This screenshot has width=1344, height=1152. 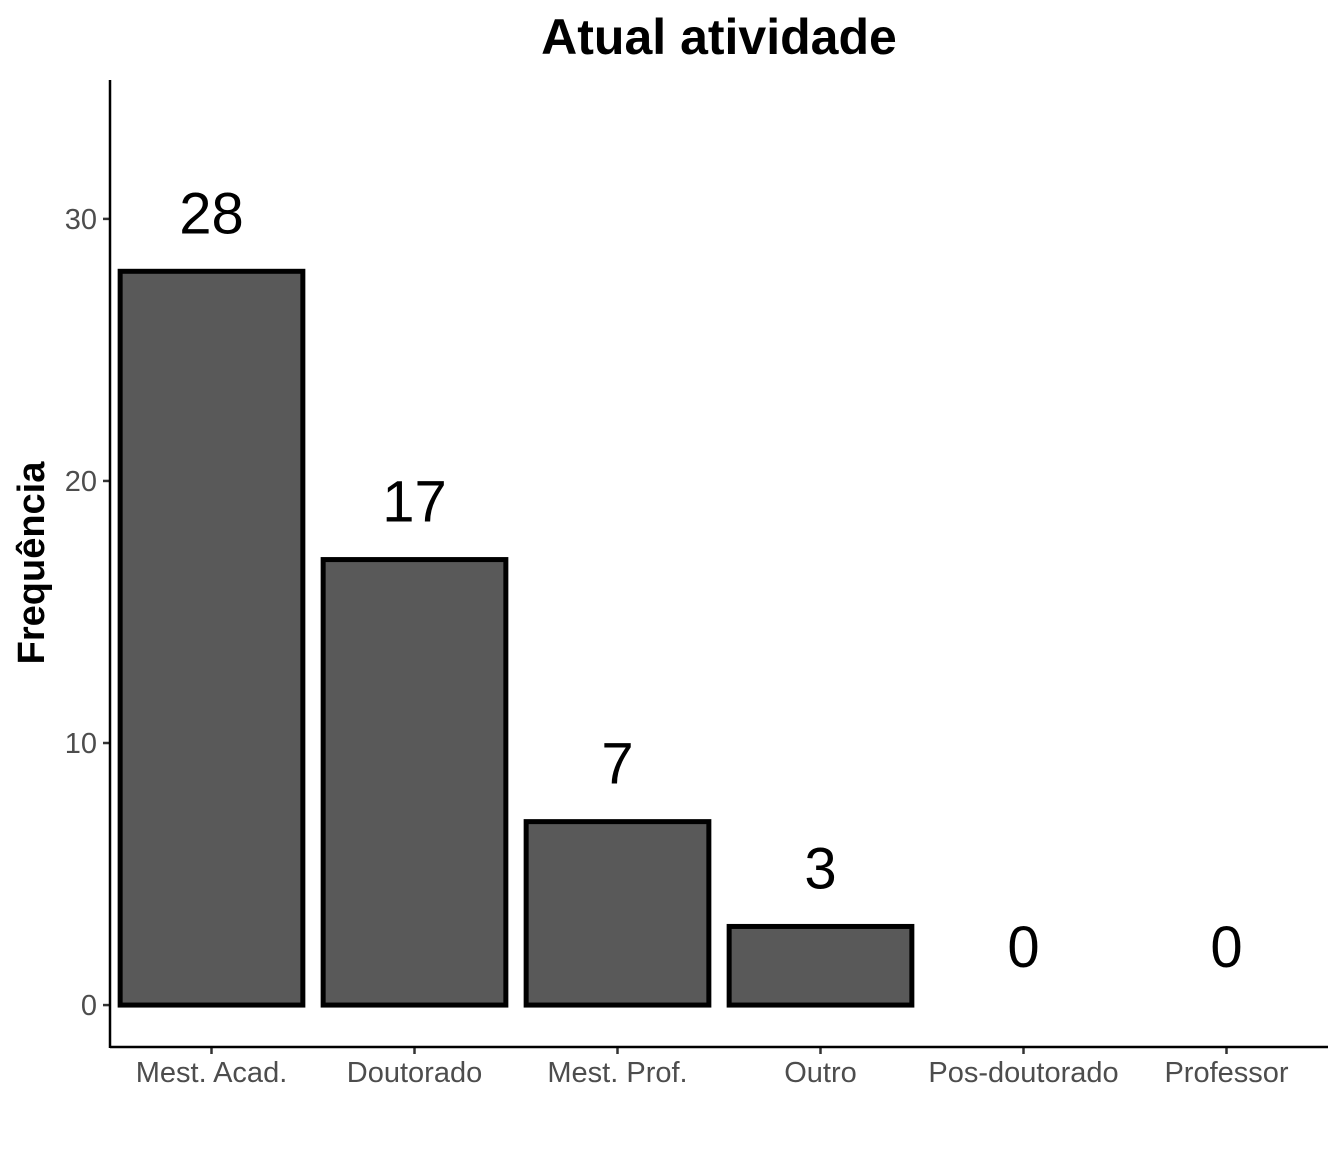 I want to click on bar-value-label: 3, so click(x=820, y=868).